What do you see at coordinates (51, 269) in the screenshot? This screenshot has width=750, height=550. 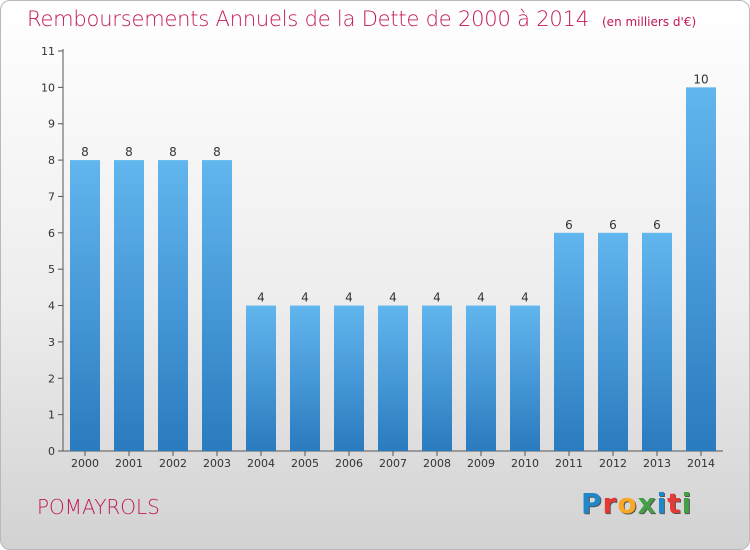 I see `y-tick-label: 5` at bounding box center [51, 269].